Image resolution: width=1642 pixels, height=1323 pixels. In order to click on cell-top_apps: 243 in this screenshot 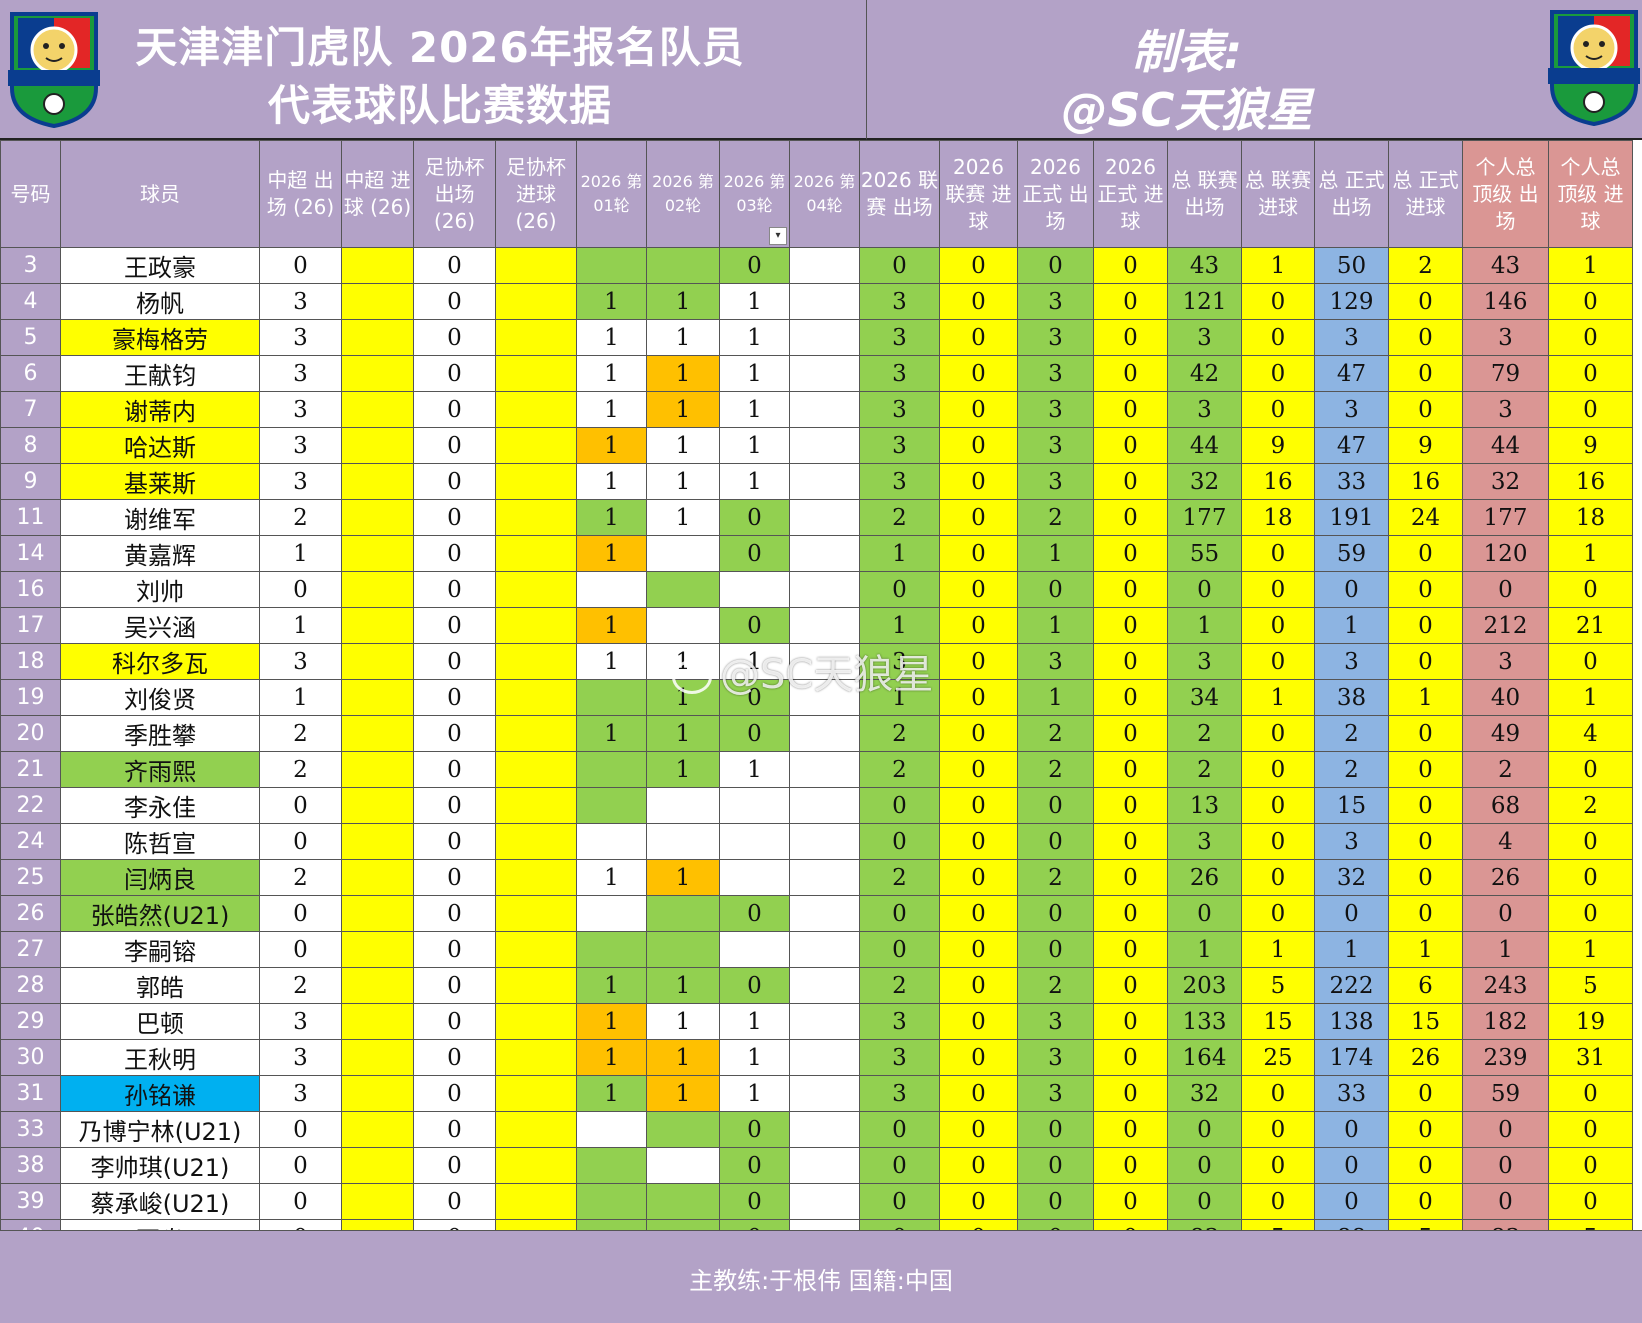, I will do `click(1505, 985)`.